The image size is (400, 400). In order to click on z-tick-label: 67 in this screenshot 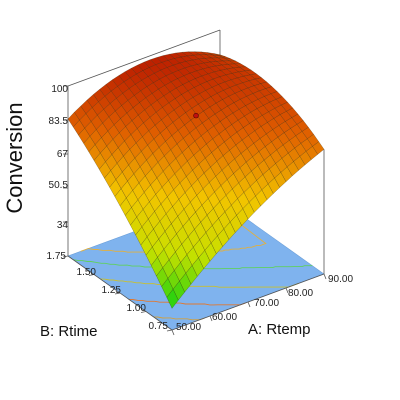, I will do `click(63, 154)`.